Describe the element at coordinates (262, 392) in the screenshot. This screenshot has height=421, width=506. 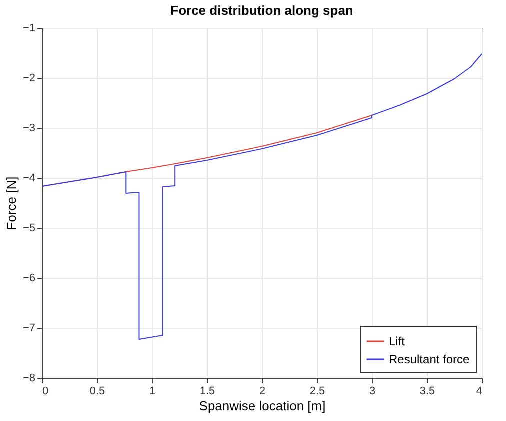
I see `x-tick-label: 2` at that location.